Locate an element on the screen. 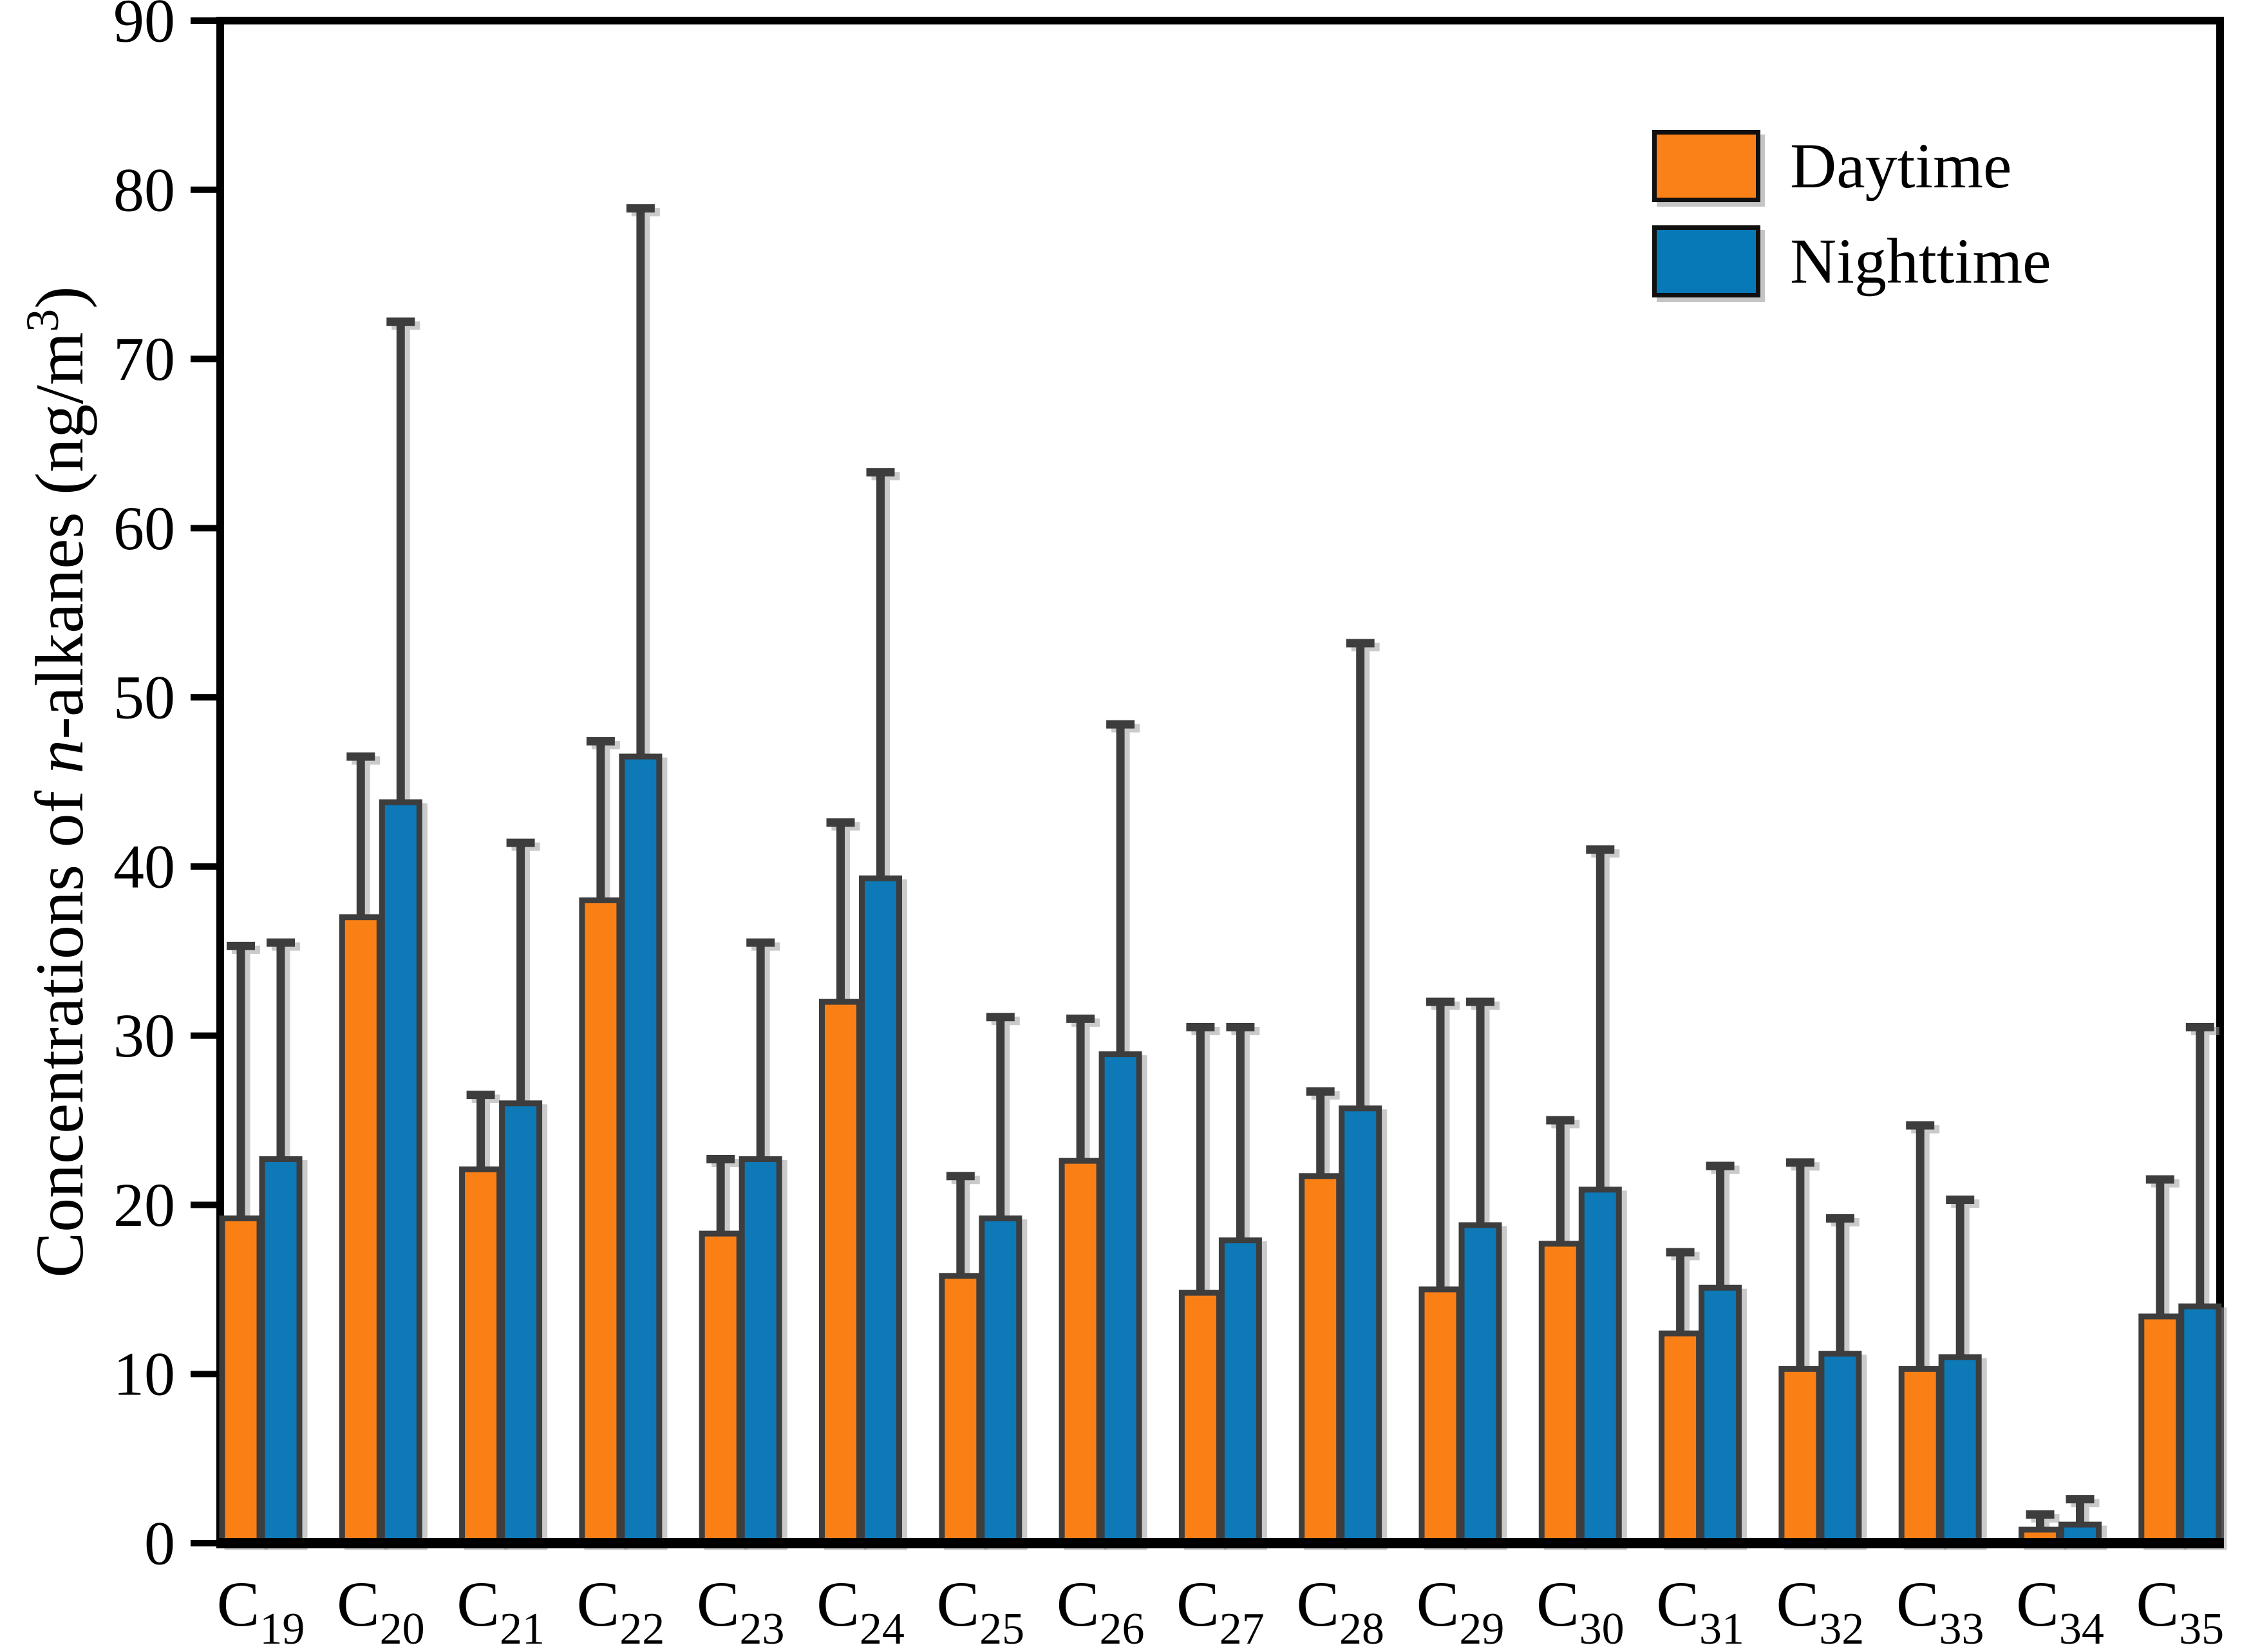  bar-daytime-C20 is located at coordinates (360, 1230).